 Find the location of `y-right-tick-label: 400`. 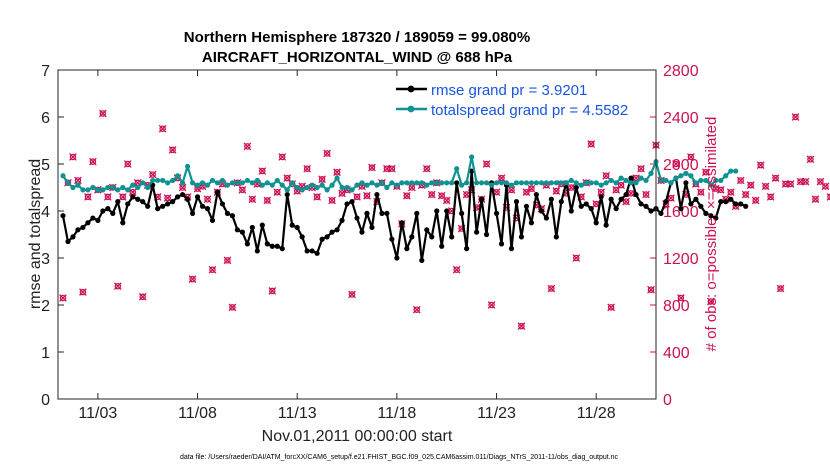

y-right-tick-label: 400 is located at coordinates (676, 353).